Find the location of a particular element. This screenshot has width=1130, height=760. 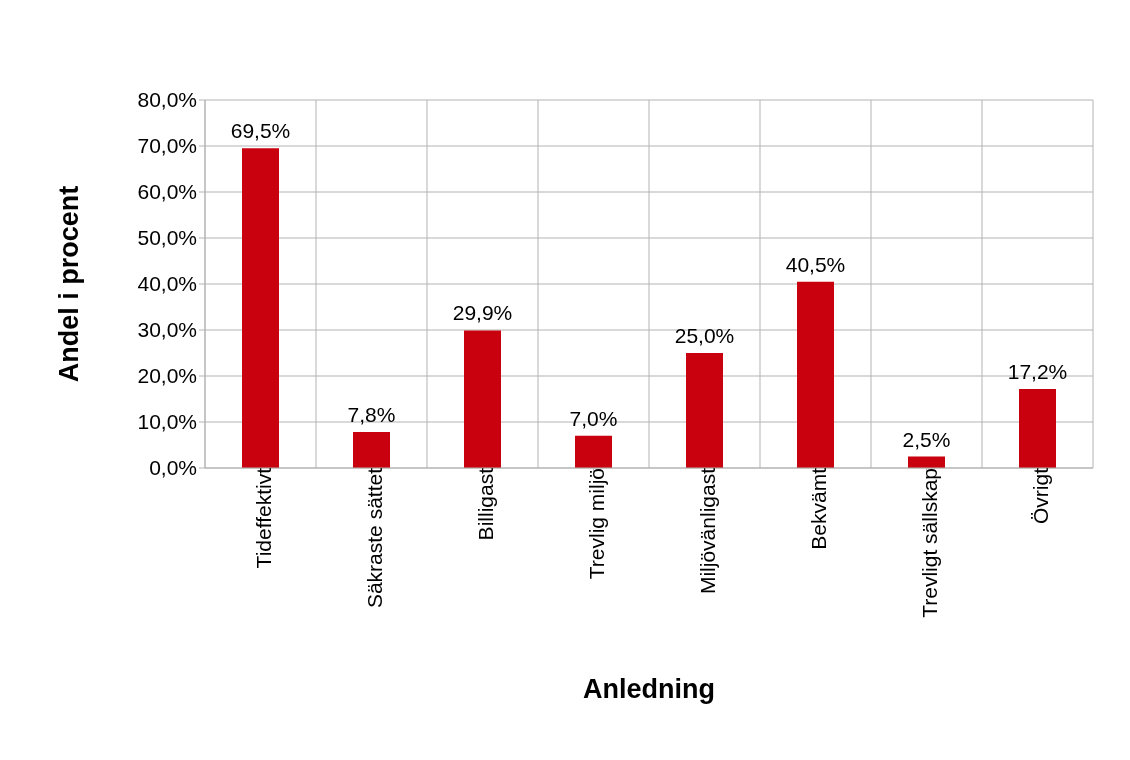

x-tick-label: Billigast is located at coordinates (486, 504).